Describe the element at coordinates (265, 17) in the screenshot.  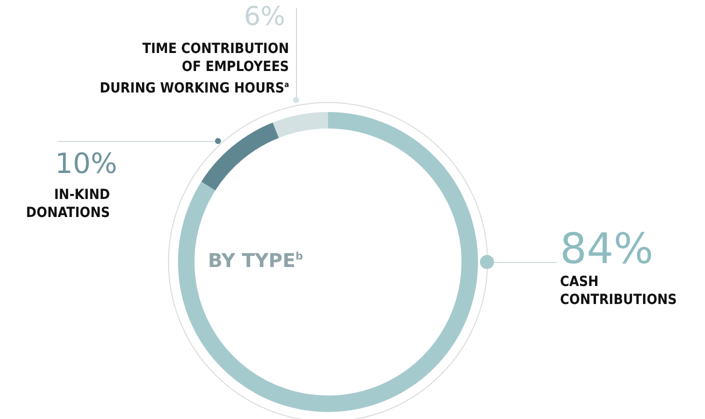
I see `data-label: 6%` at that location.